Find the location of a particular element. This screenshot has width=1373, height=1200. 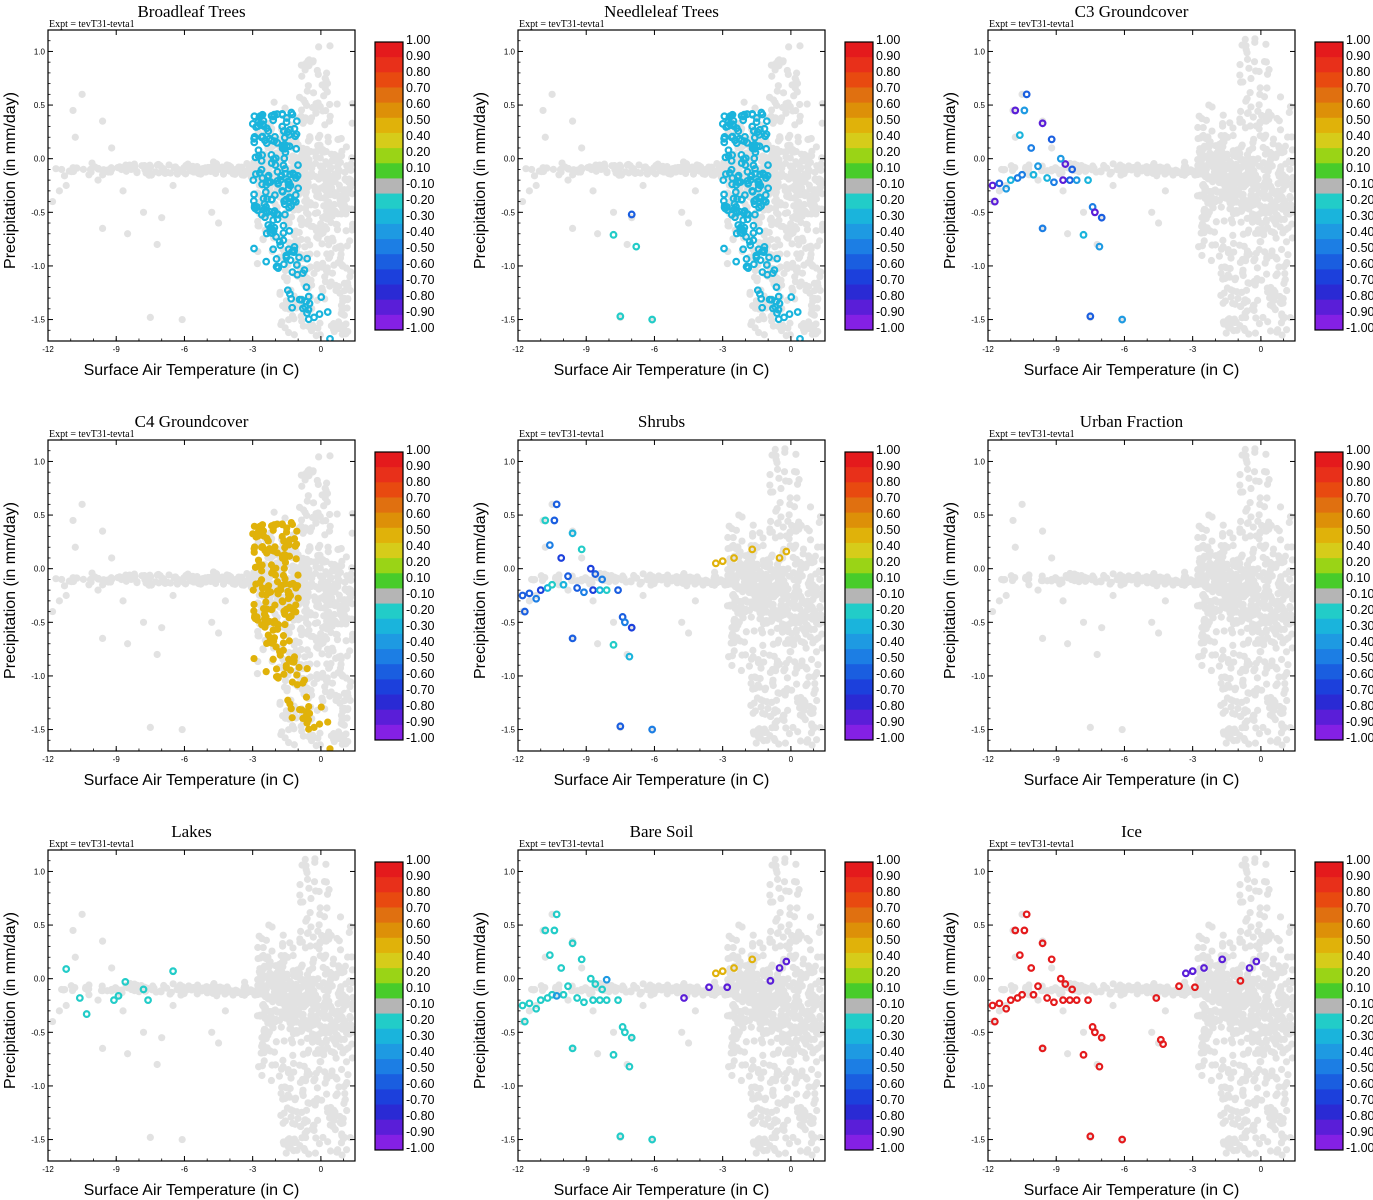

colorbar-label: -0.30 is located at coordinates (1359, 216).